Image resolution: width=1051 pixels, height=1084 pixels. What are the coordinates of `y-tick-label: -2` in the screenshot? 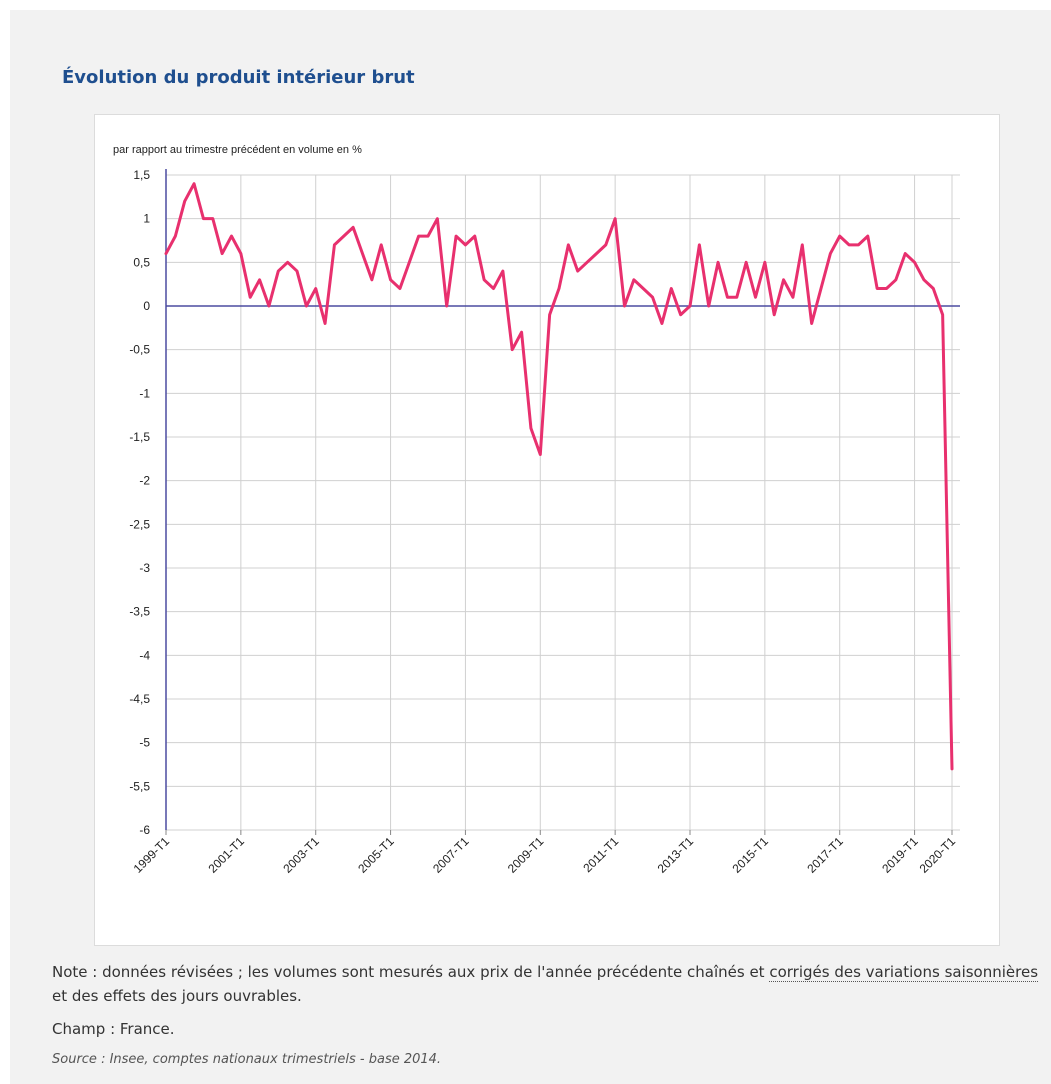 It's located at (144, 481).